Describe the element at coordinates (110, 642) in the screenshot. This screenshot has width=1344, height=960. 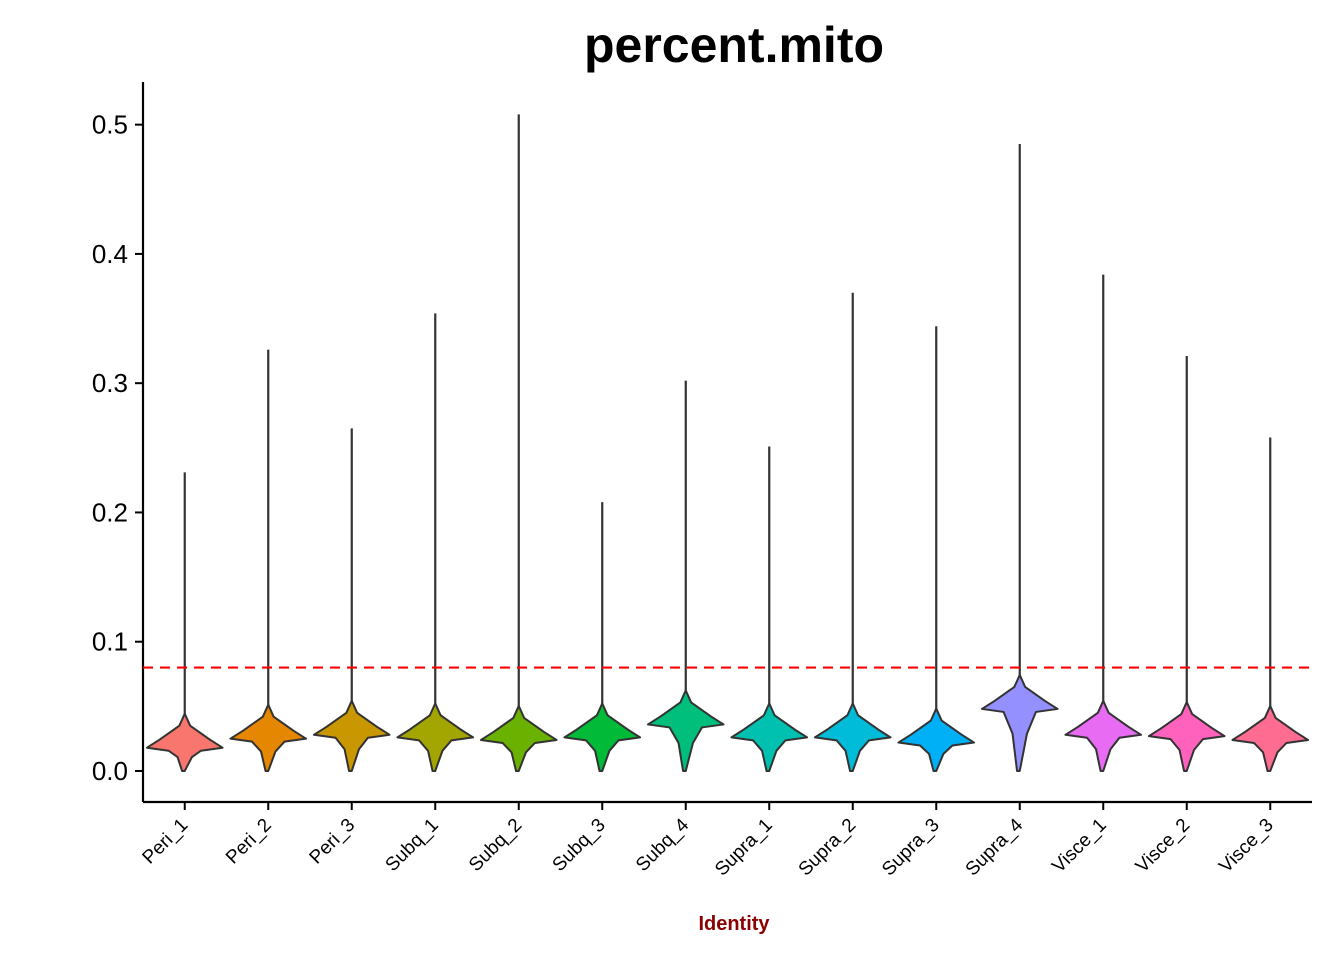
I see `y-tick-label: 0.1` at that location.